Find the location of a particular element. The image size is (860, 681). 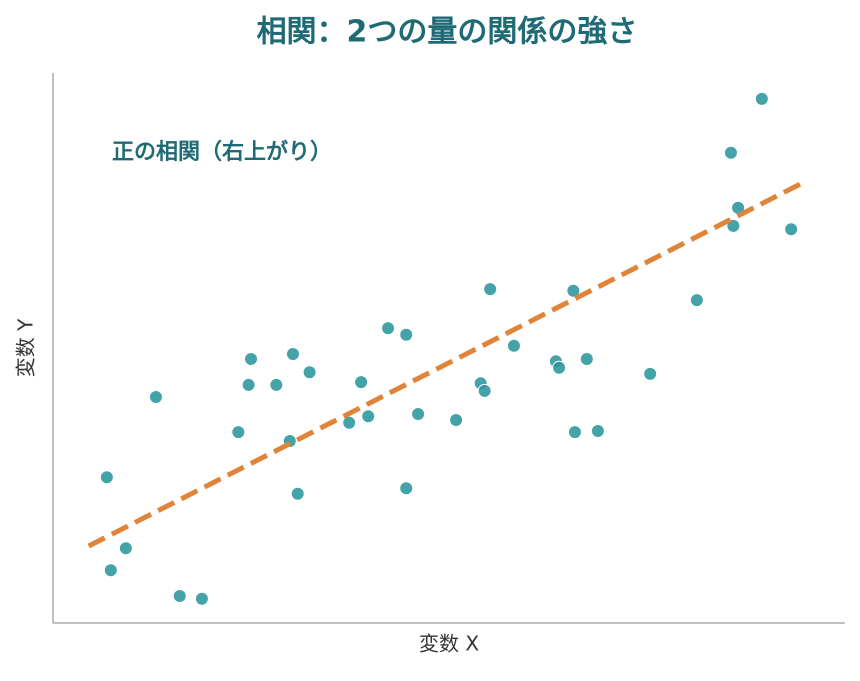

annotation: 正の相関（右上がり） is located at coordinates (222, 152).